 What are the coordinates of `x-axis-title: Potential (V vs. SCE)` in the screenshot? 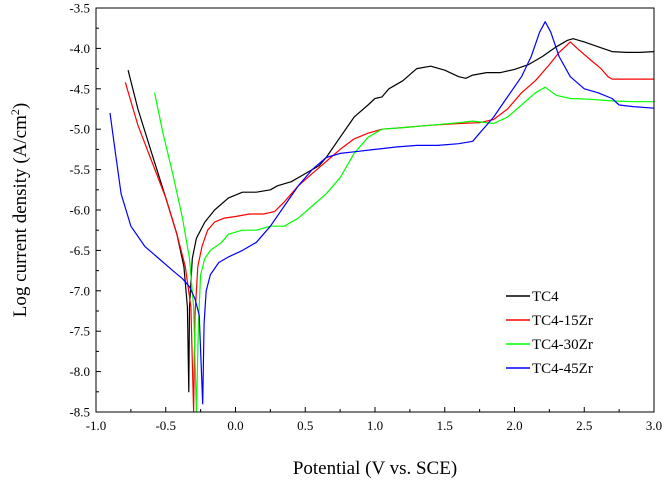 It's located at (375, 468).